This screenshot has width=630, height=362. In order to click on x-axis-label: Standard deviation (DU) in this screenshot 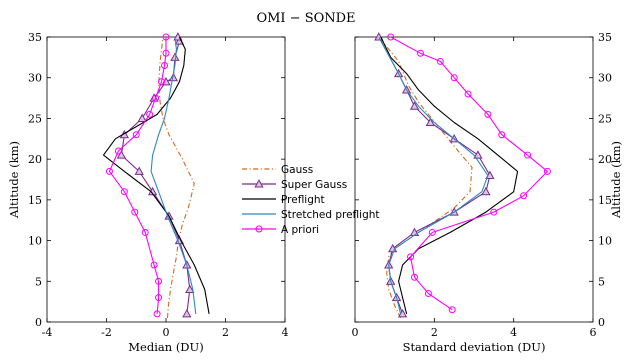, I will do `click(474, 347)`.